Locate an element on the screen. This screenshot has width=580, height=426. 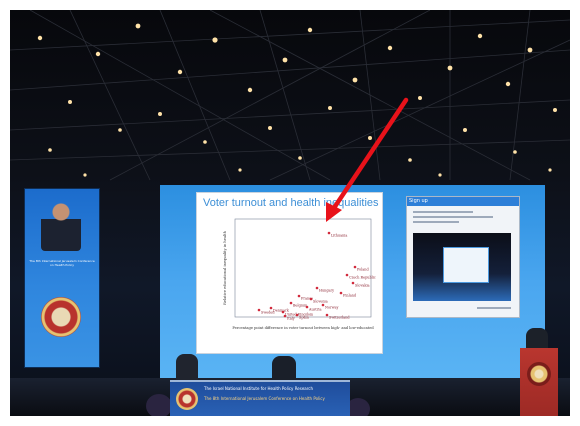
scatter-point-label: Italy is located at coordinates (291, 319).